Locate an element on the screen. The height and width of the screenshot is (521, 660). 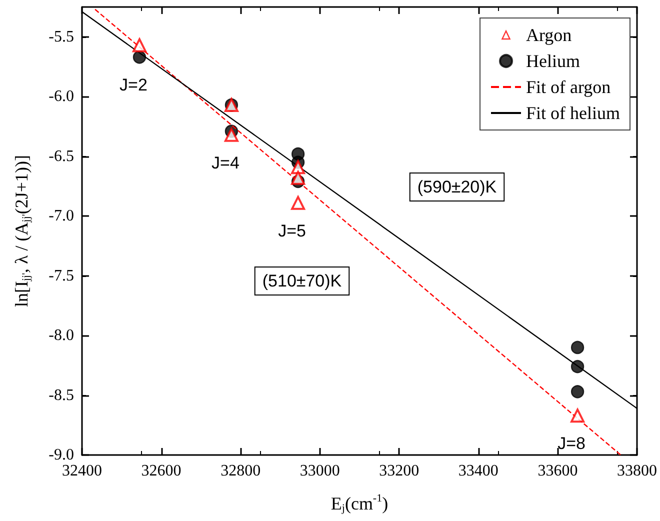
y-tick-label: -7.5 is located at coordinates (61, 275).